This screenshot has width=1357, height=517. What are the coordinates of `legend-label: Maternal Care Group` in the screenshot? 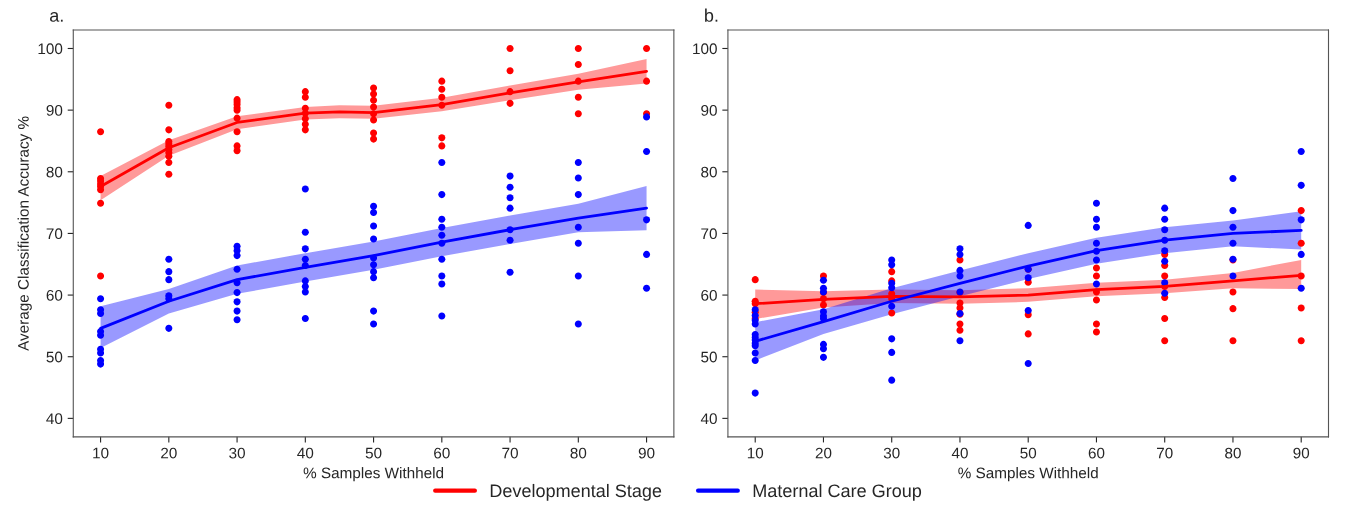 It's located at (837, 492).